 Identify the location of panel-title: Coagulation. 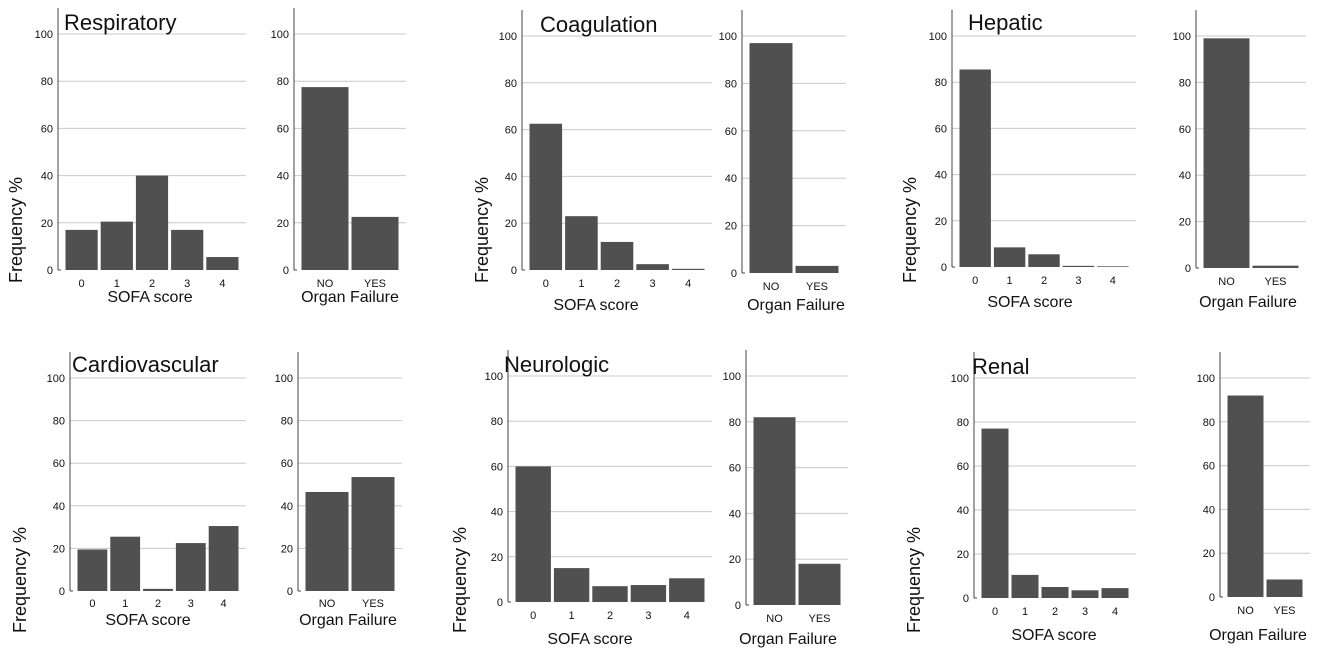
(598, 24).